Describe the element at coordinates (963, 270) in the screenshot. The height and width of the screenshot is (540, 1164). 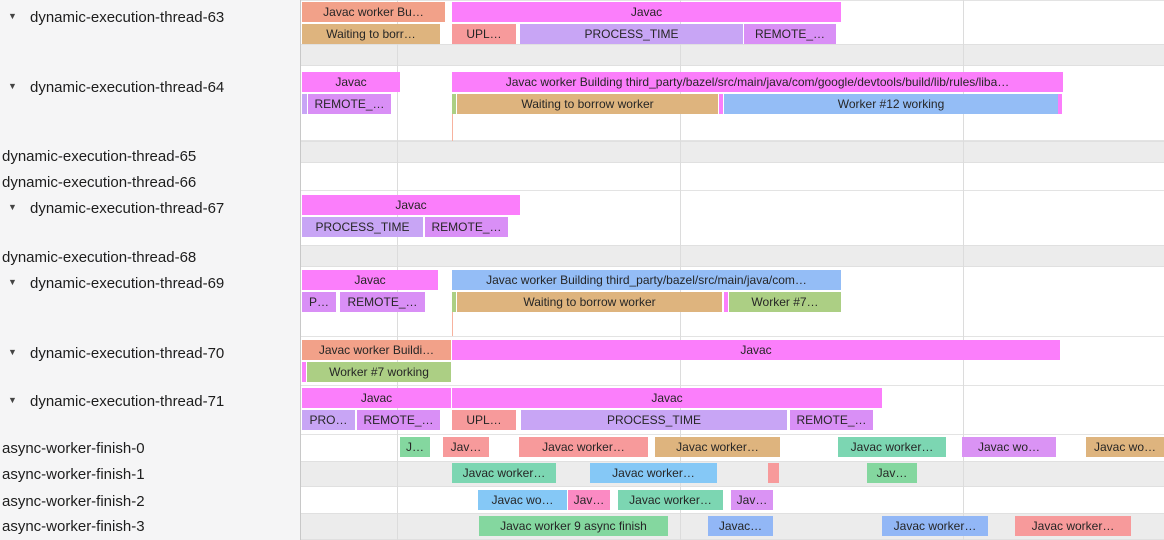
I see `time-gridline` at that location.